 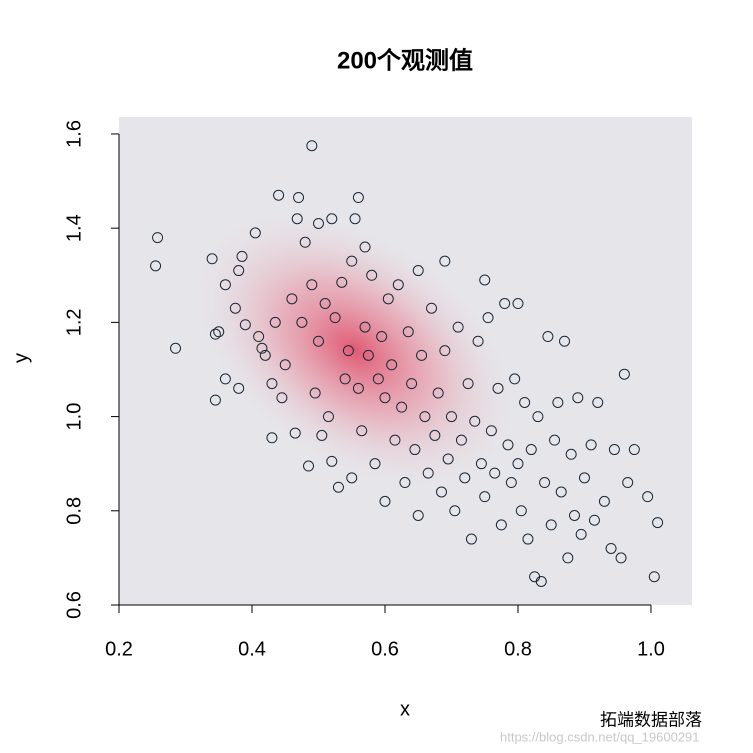 What do you see at coordinates (74, 417) in the screenshot?
I see `y-tick-label: 1.0` at bounding box center [74, 417].